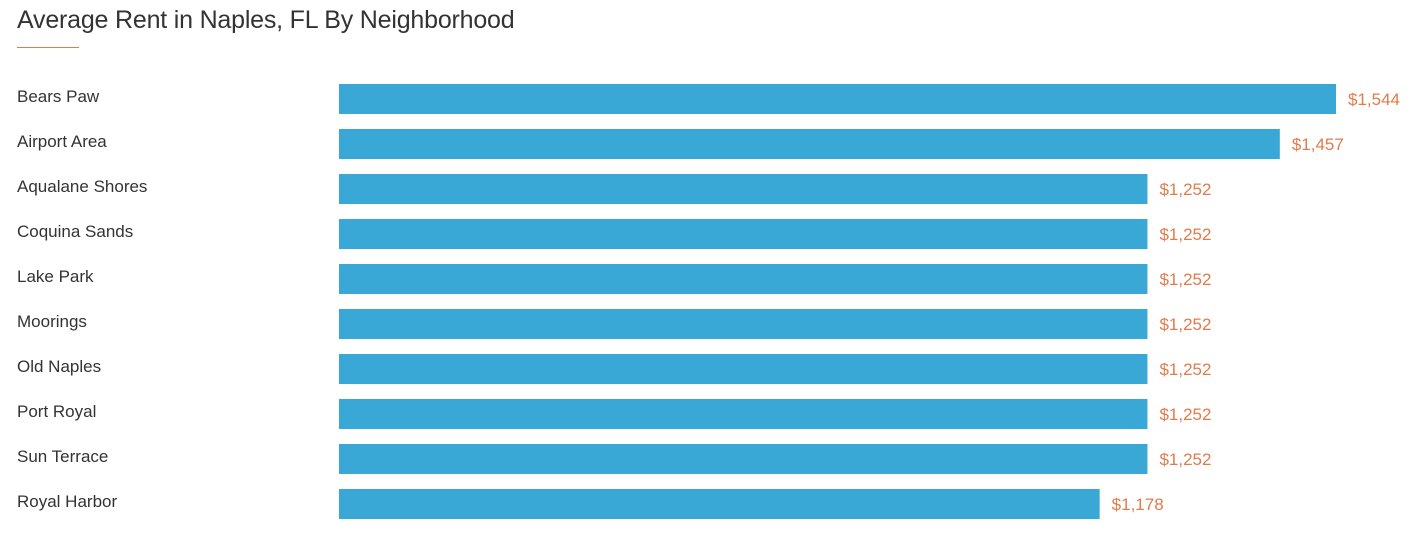 The width and height of the screenshot is (1415, 559). Describe the element at coordinates (56, 411) in the screenshot. I see `category-label: Port Royal` at that location.